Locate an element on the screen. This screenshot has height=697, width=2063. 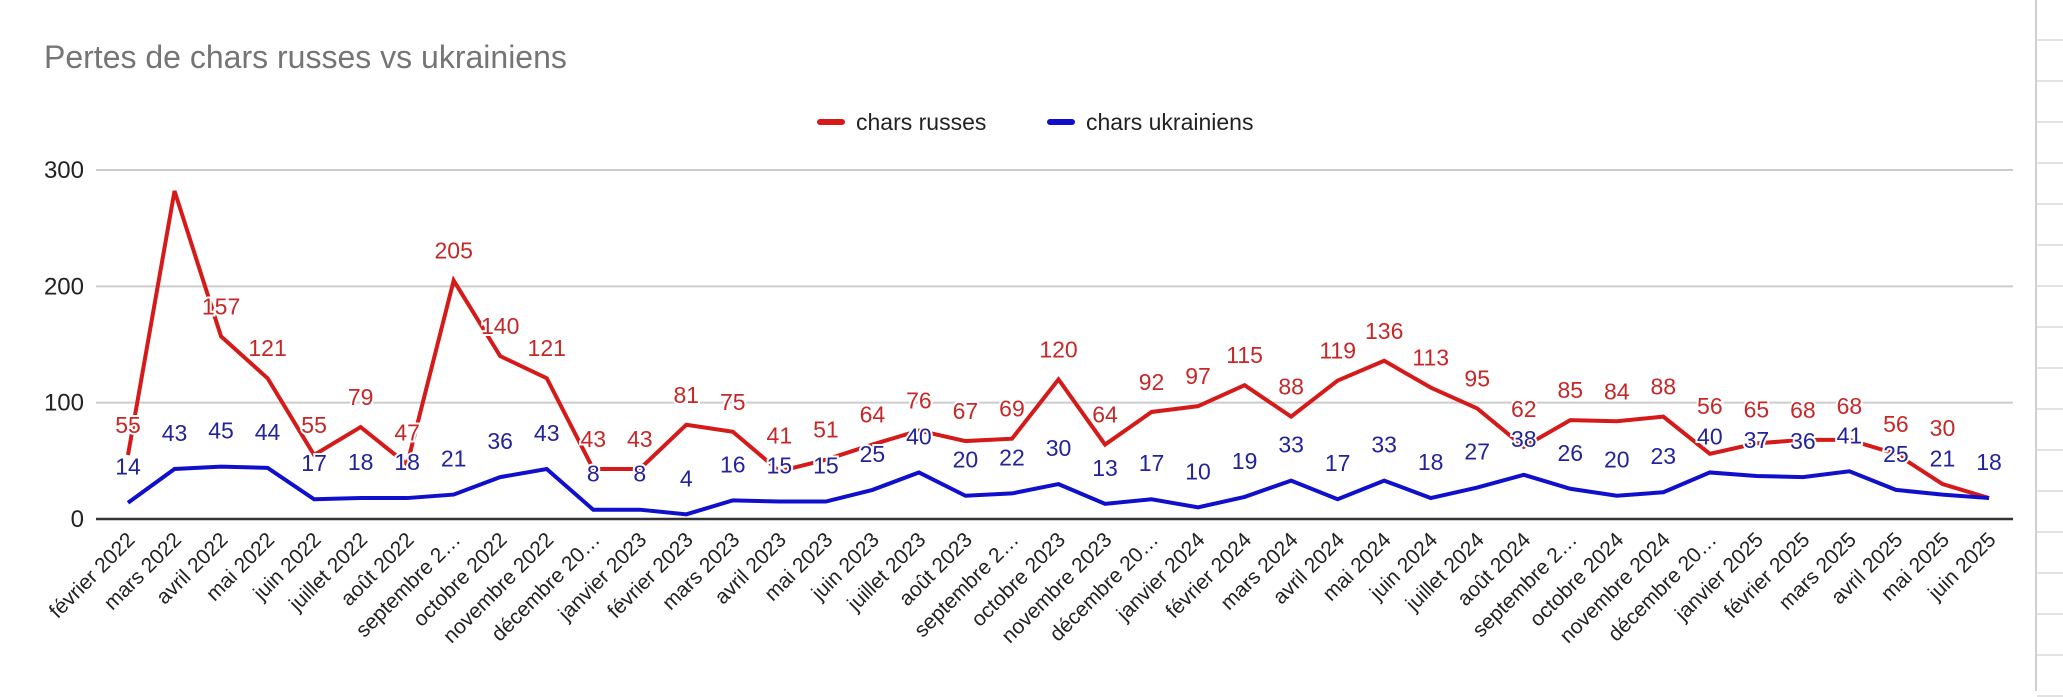
data-label: 37 is located at coordinates (1757, 440).